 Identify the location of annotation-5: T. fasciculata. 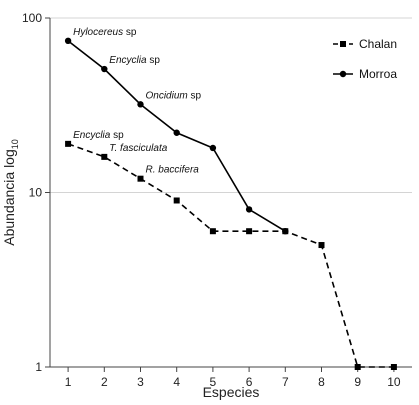
(138, 148).